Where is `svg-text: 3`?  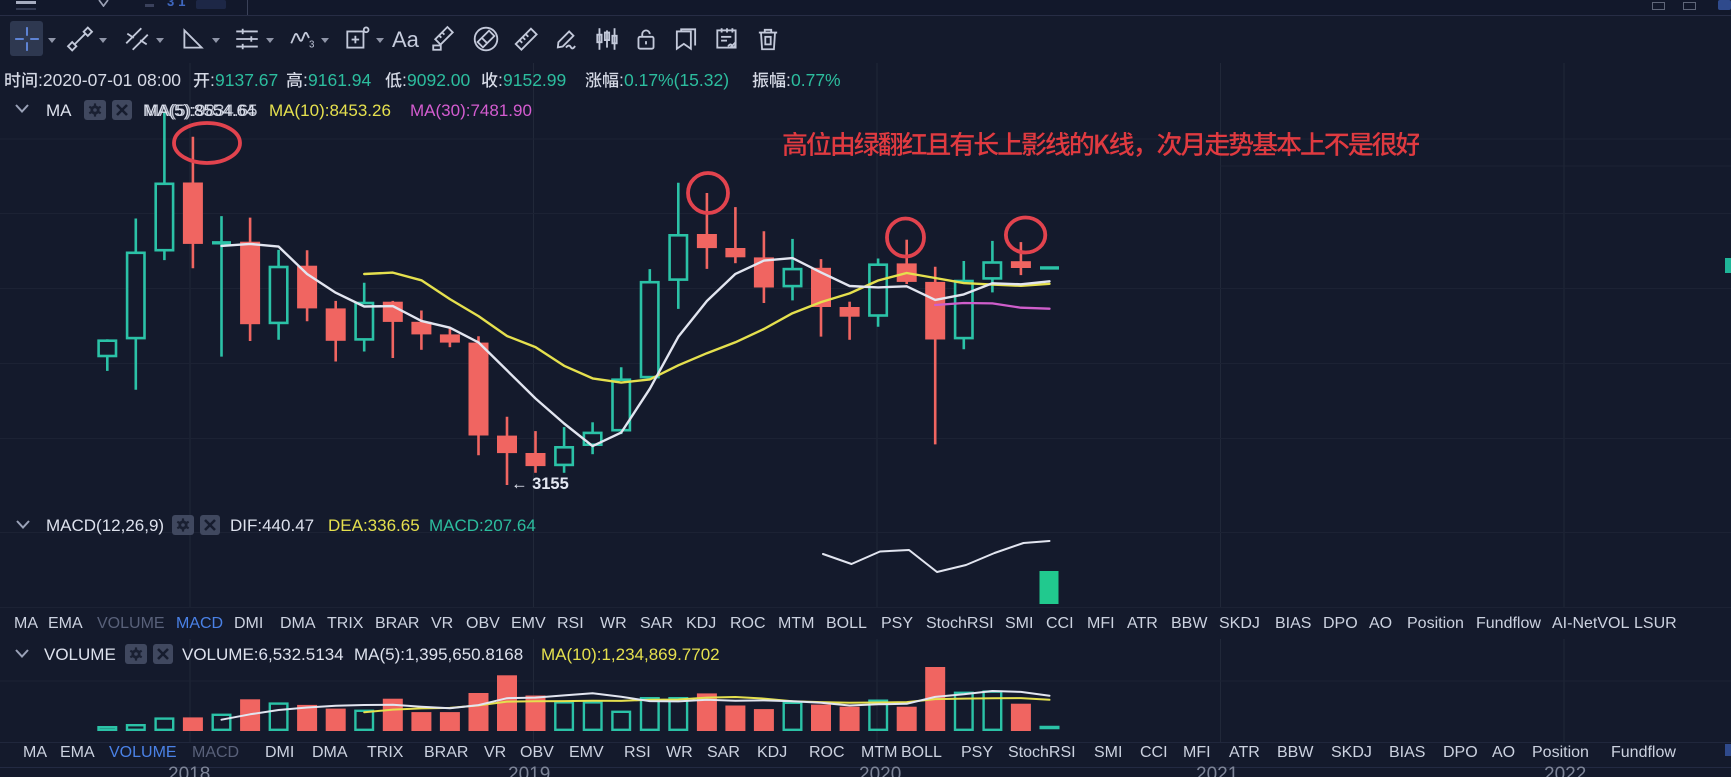 svg-text: 3 is located at coordinates (311, 45).